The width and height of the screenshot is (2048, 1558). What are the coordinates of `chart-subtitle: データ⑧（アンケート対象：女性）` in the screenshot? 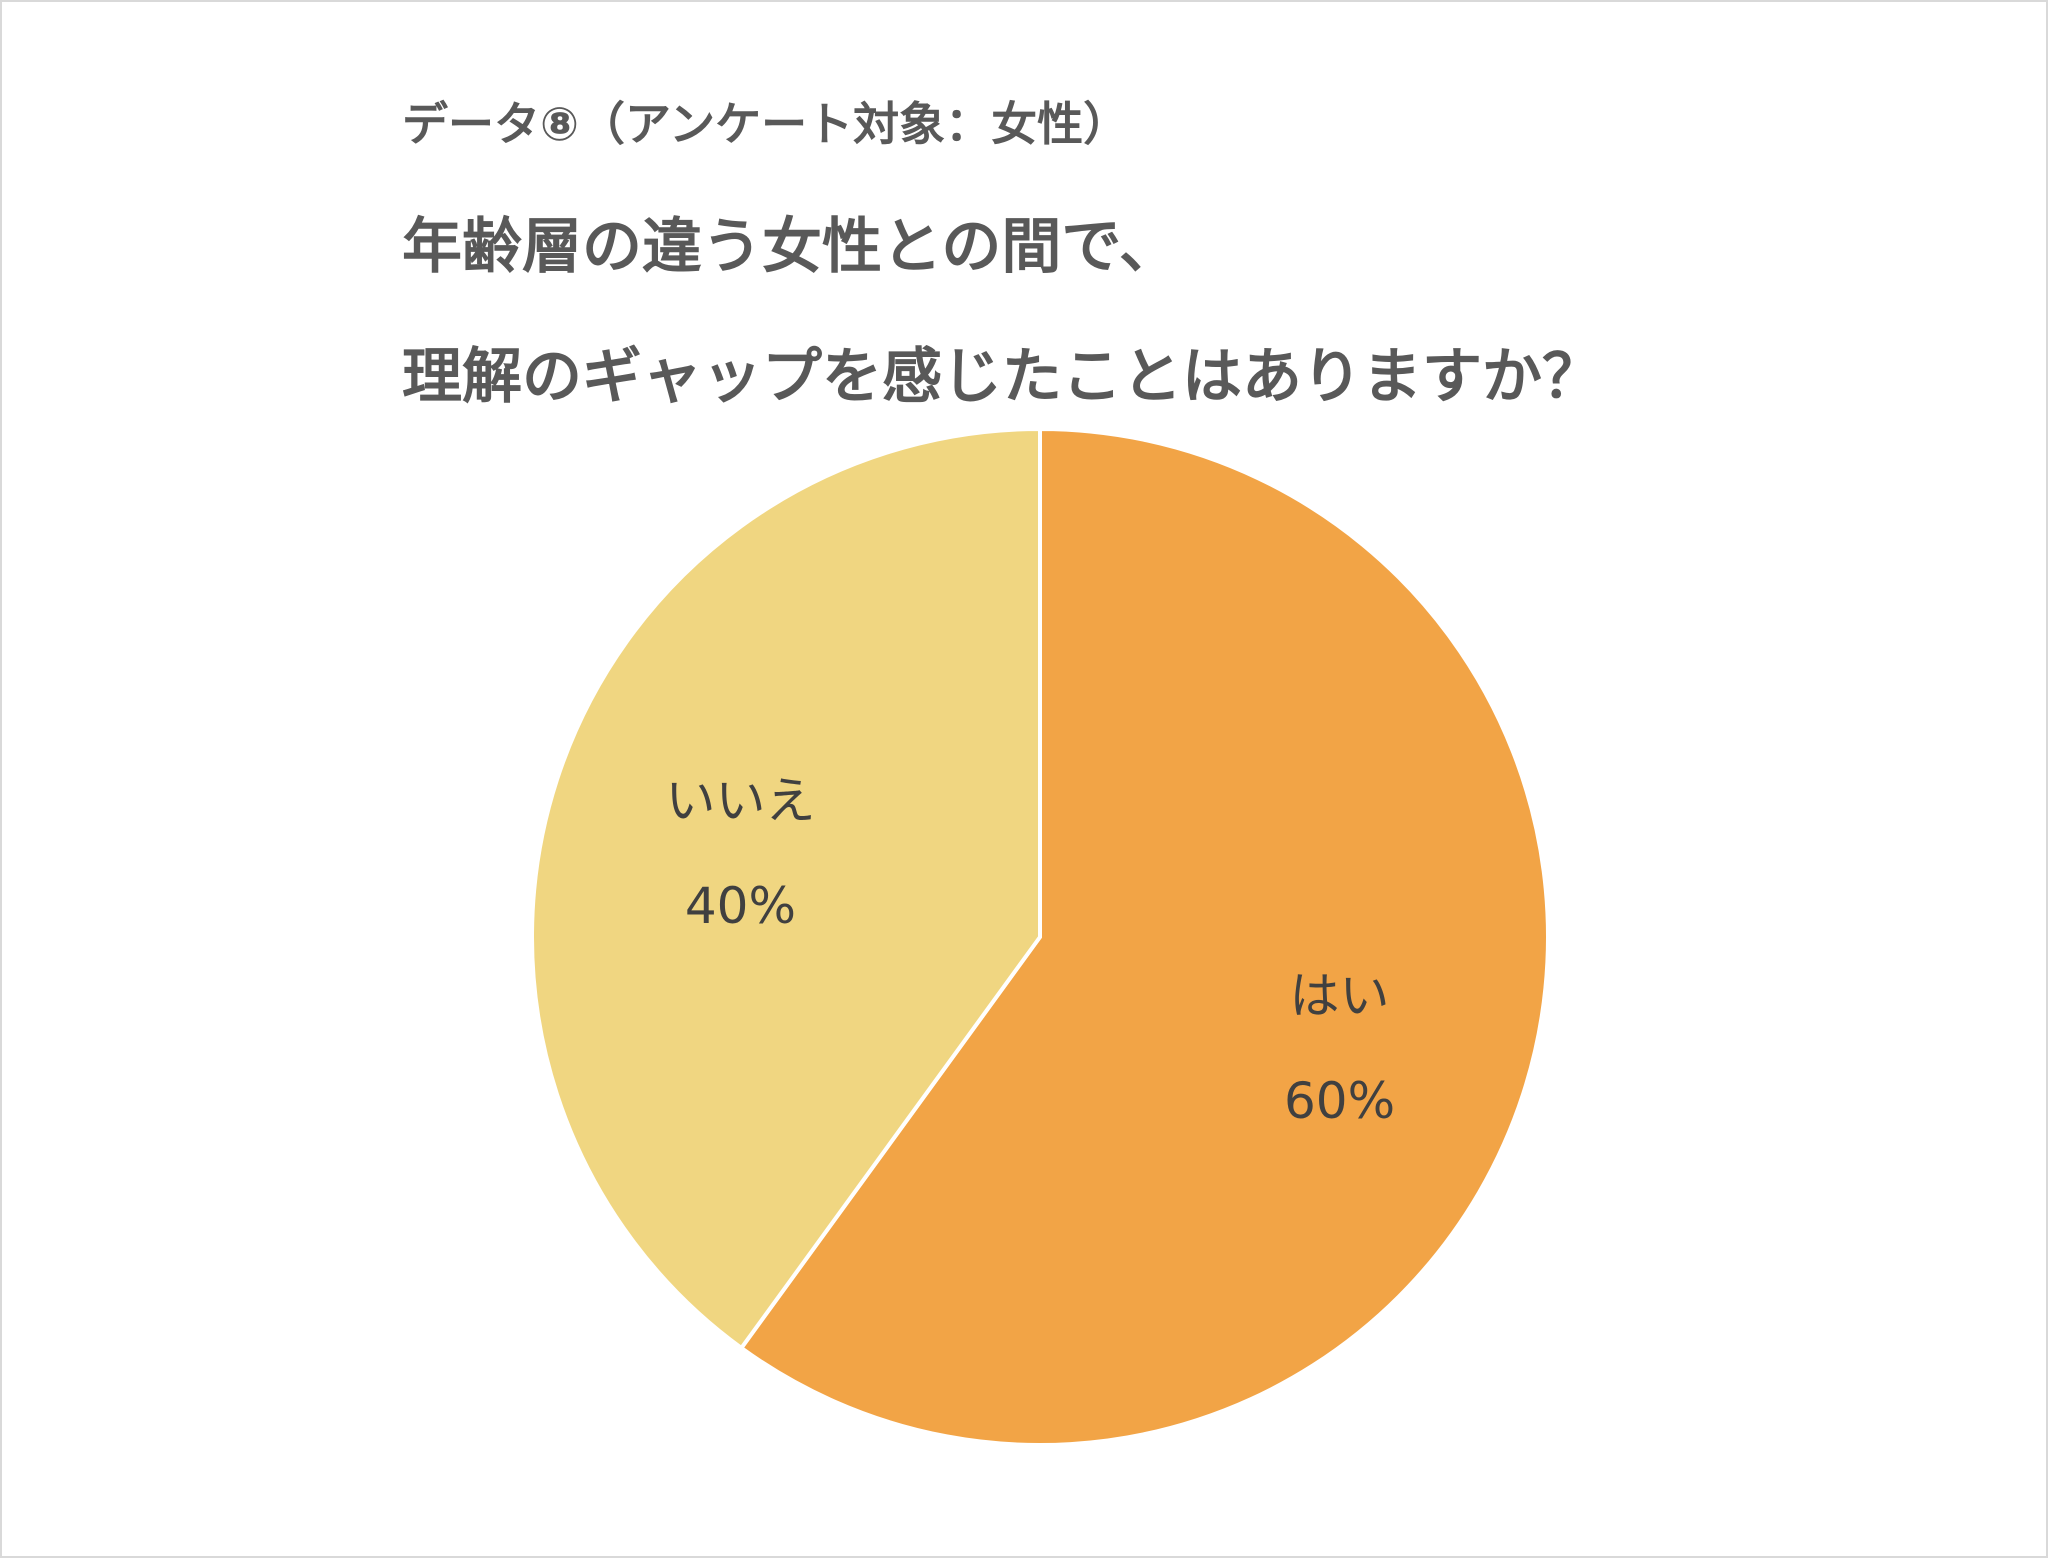 It's located at (766, 124).